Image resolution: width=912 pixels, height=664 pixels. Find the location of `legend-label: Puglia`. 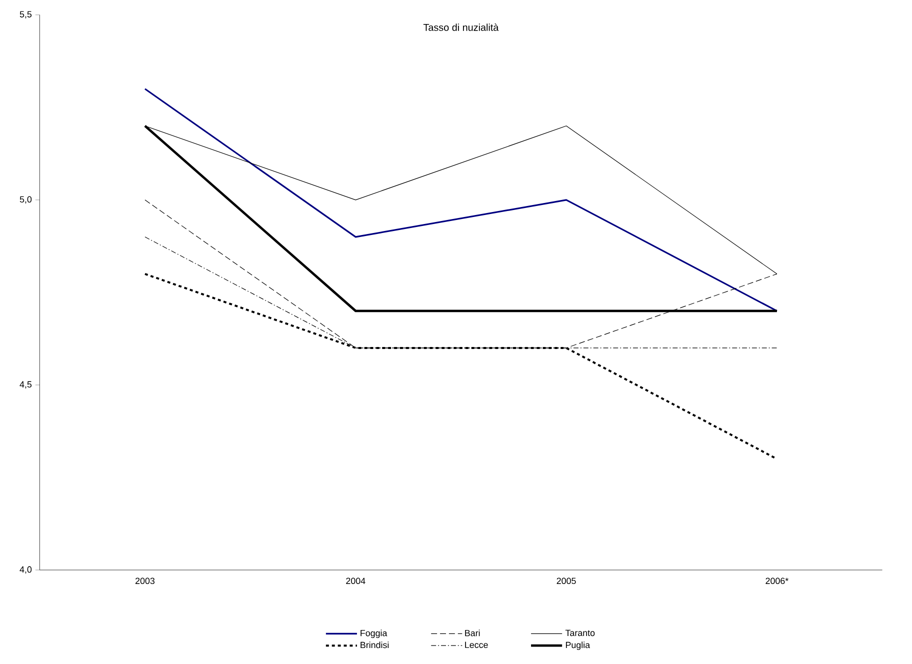

legend-label: Puglia is located at coordinates (578, 646).